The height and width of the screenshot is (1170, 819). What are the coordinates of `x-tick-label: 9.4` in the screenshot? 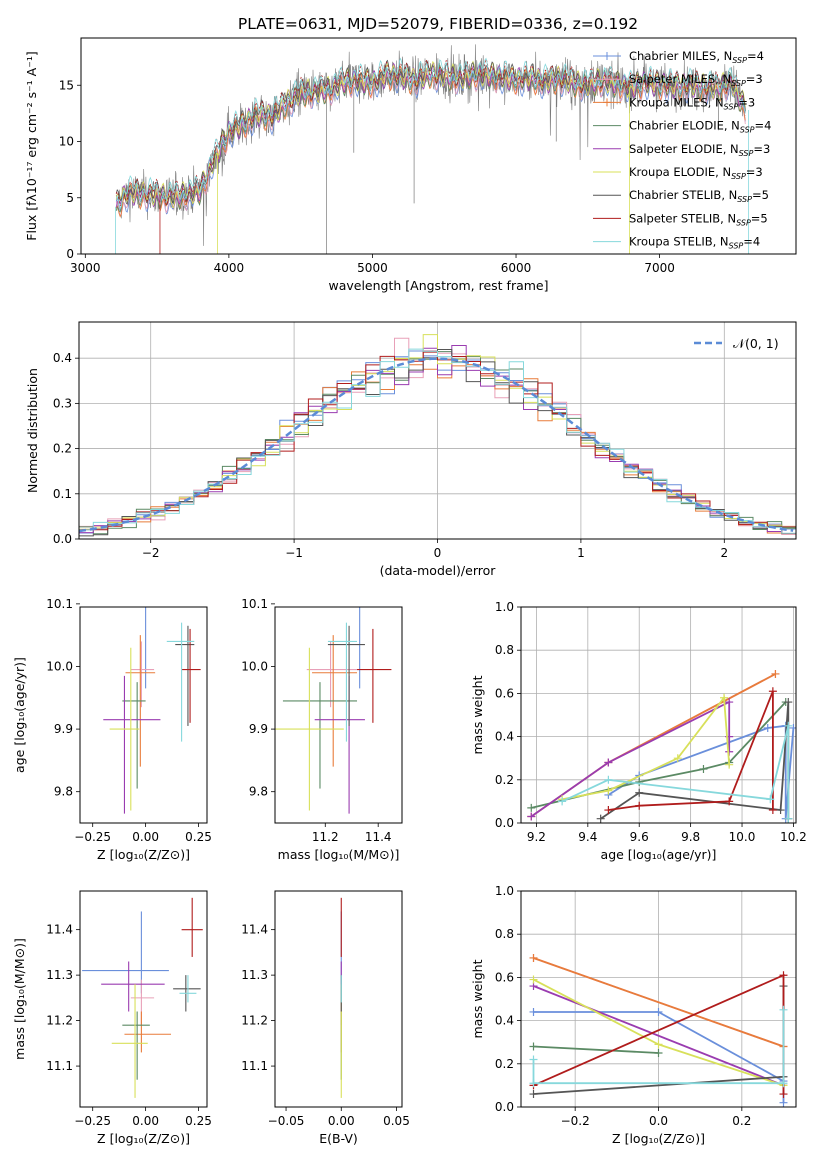 It's located at (587, 837).